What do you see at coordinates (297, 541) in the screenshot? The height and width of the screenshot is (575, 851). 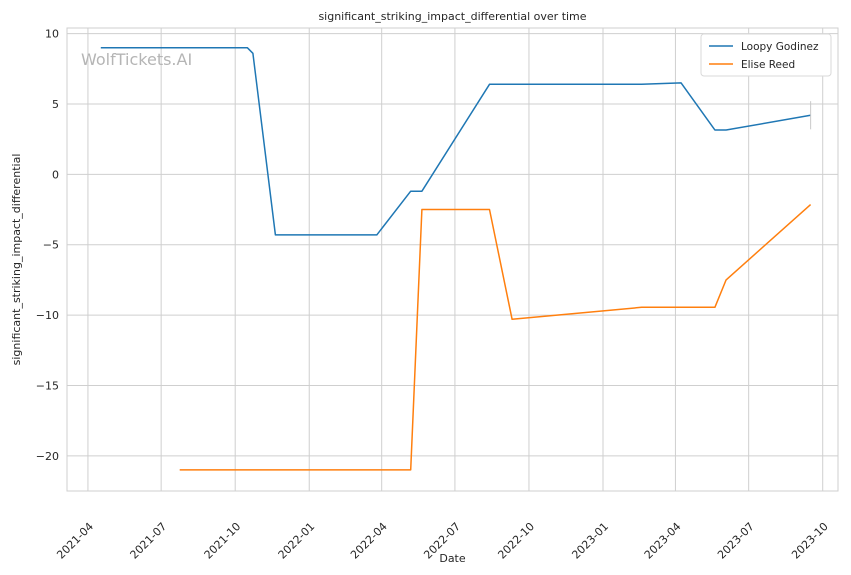 I see `x-tick-label: 2022-01` at bounding box center [297, 541].